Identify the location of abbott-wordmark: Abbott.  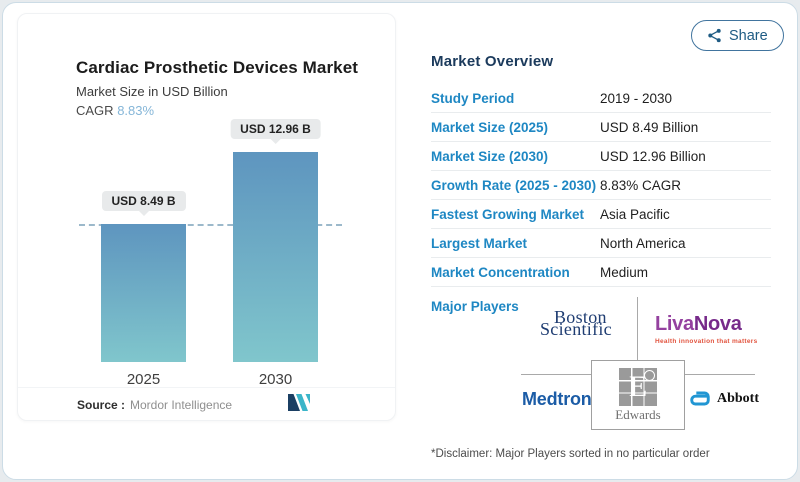
(738, 398).